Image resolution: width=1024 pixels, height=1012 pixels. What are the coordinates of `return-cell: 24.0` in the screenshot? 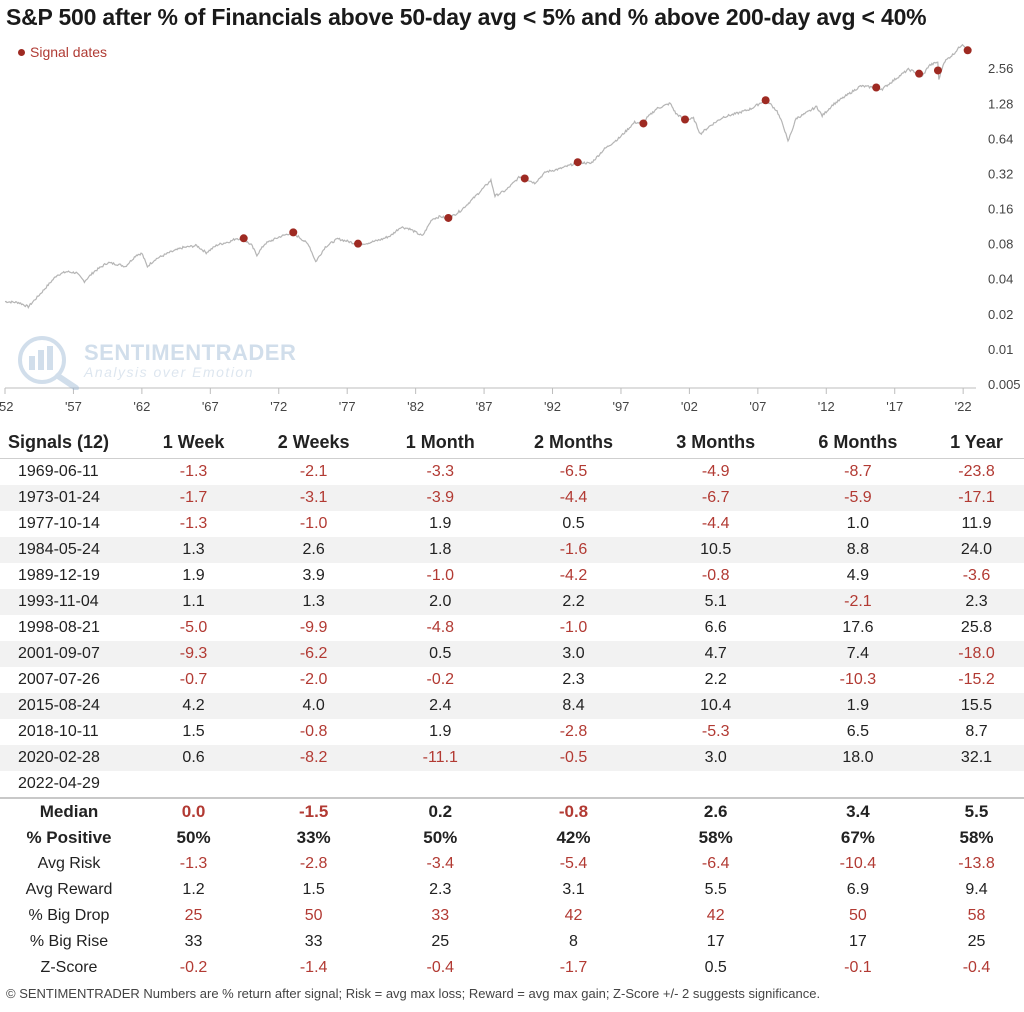 It's located at (976, 550).